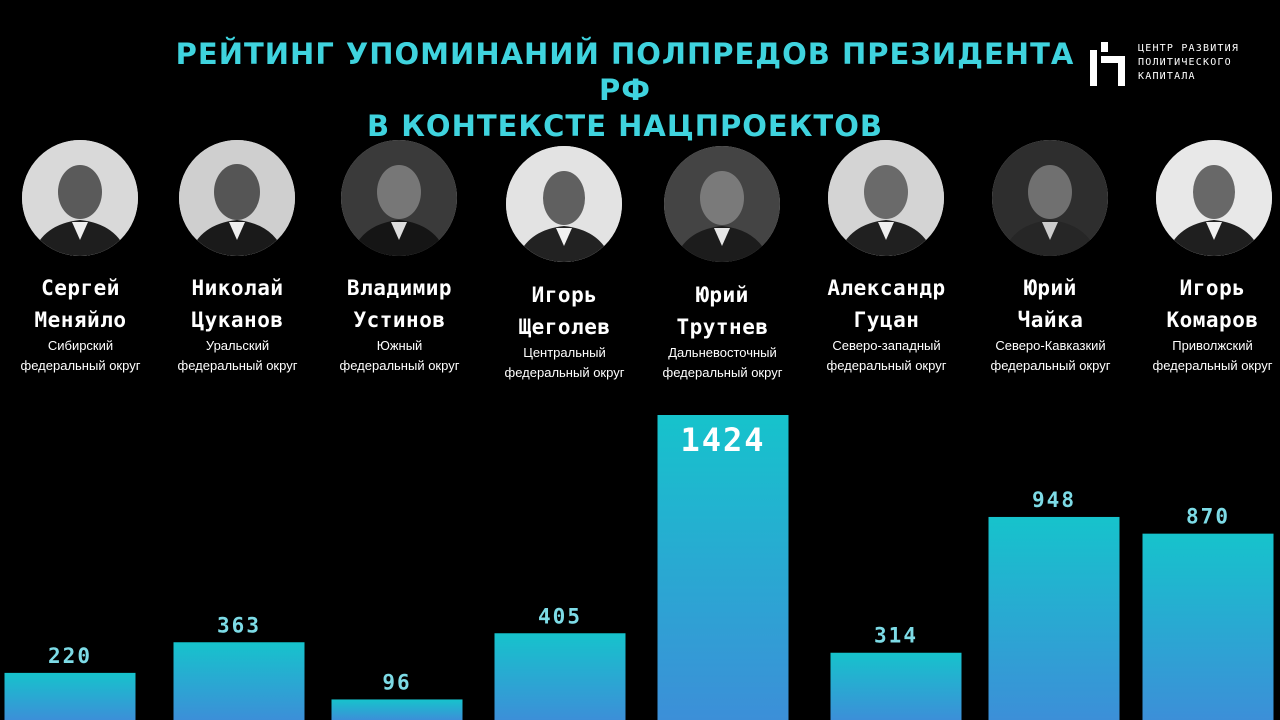  Describe the element at coordinates (564, 327) in the screenshot. I see `person-last-name: Щеголев` at that location.